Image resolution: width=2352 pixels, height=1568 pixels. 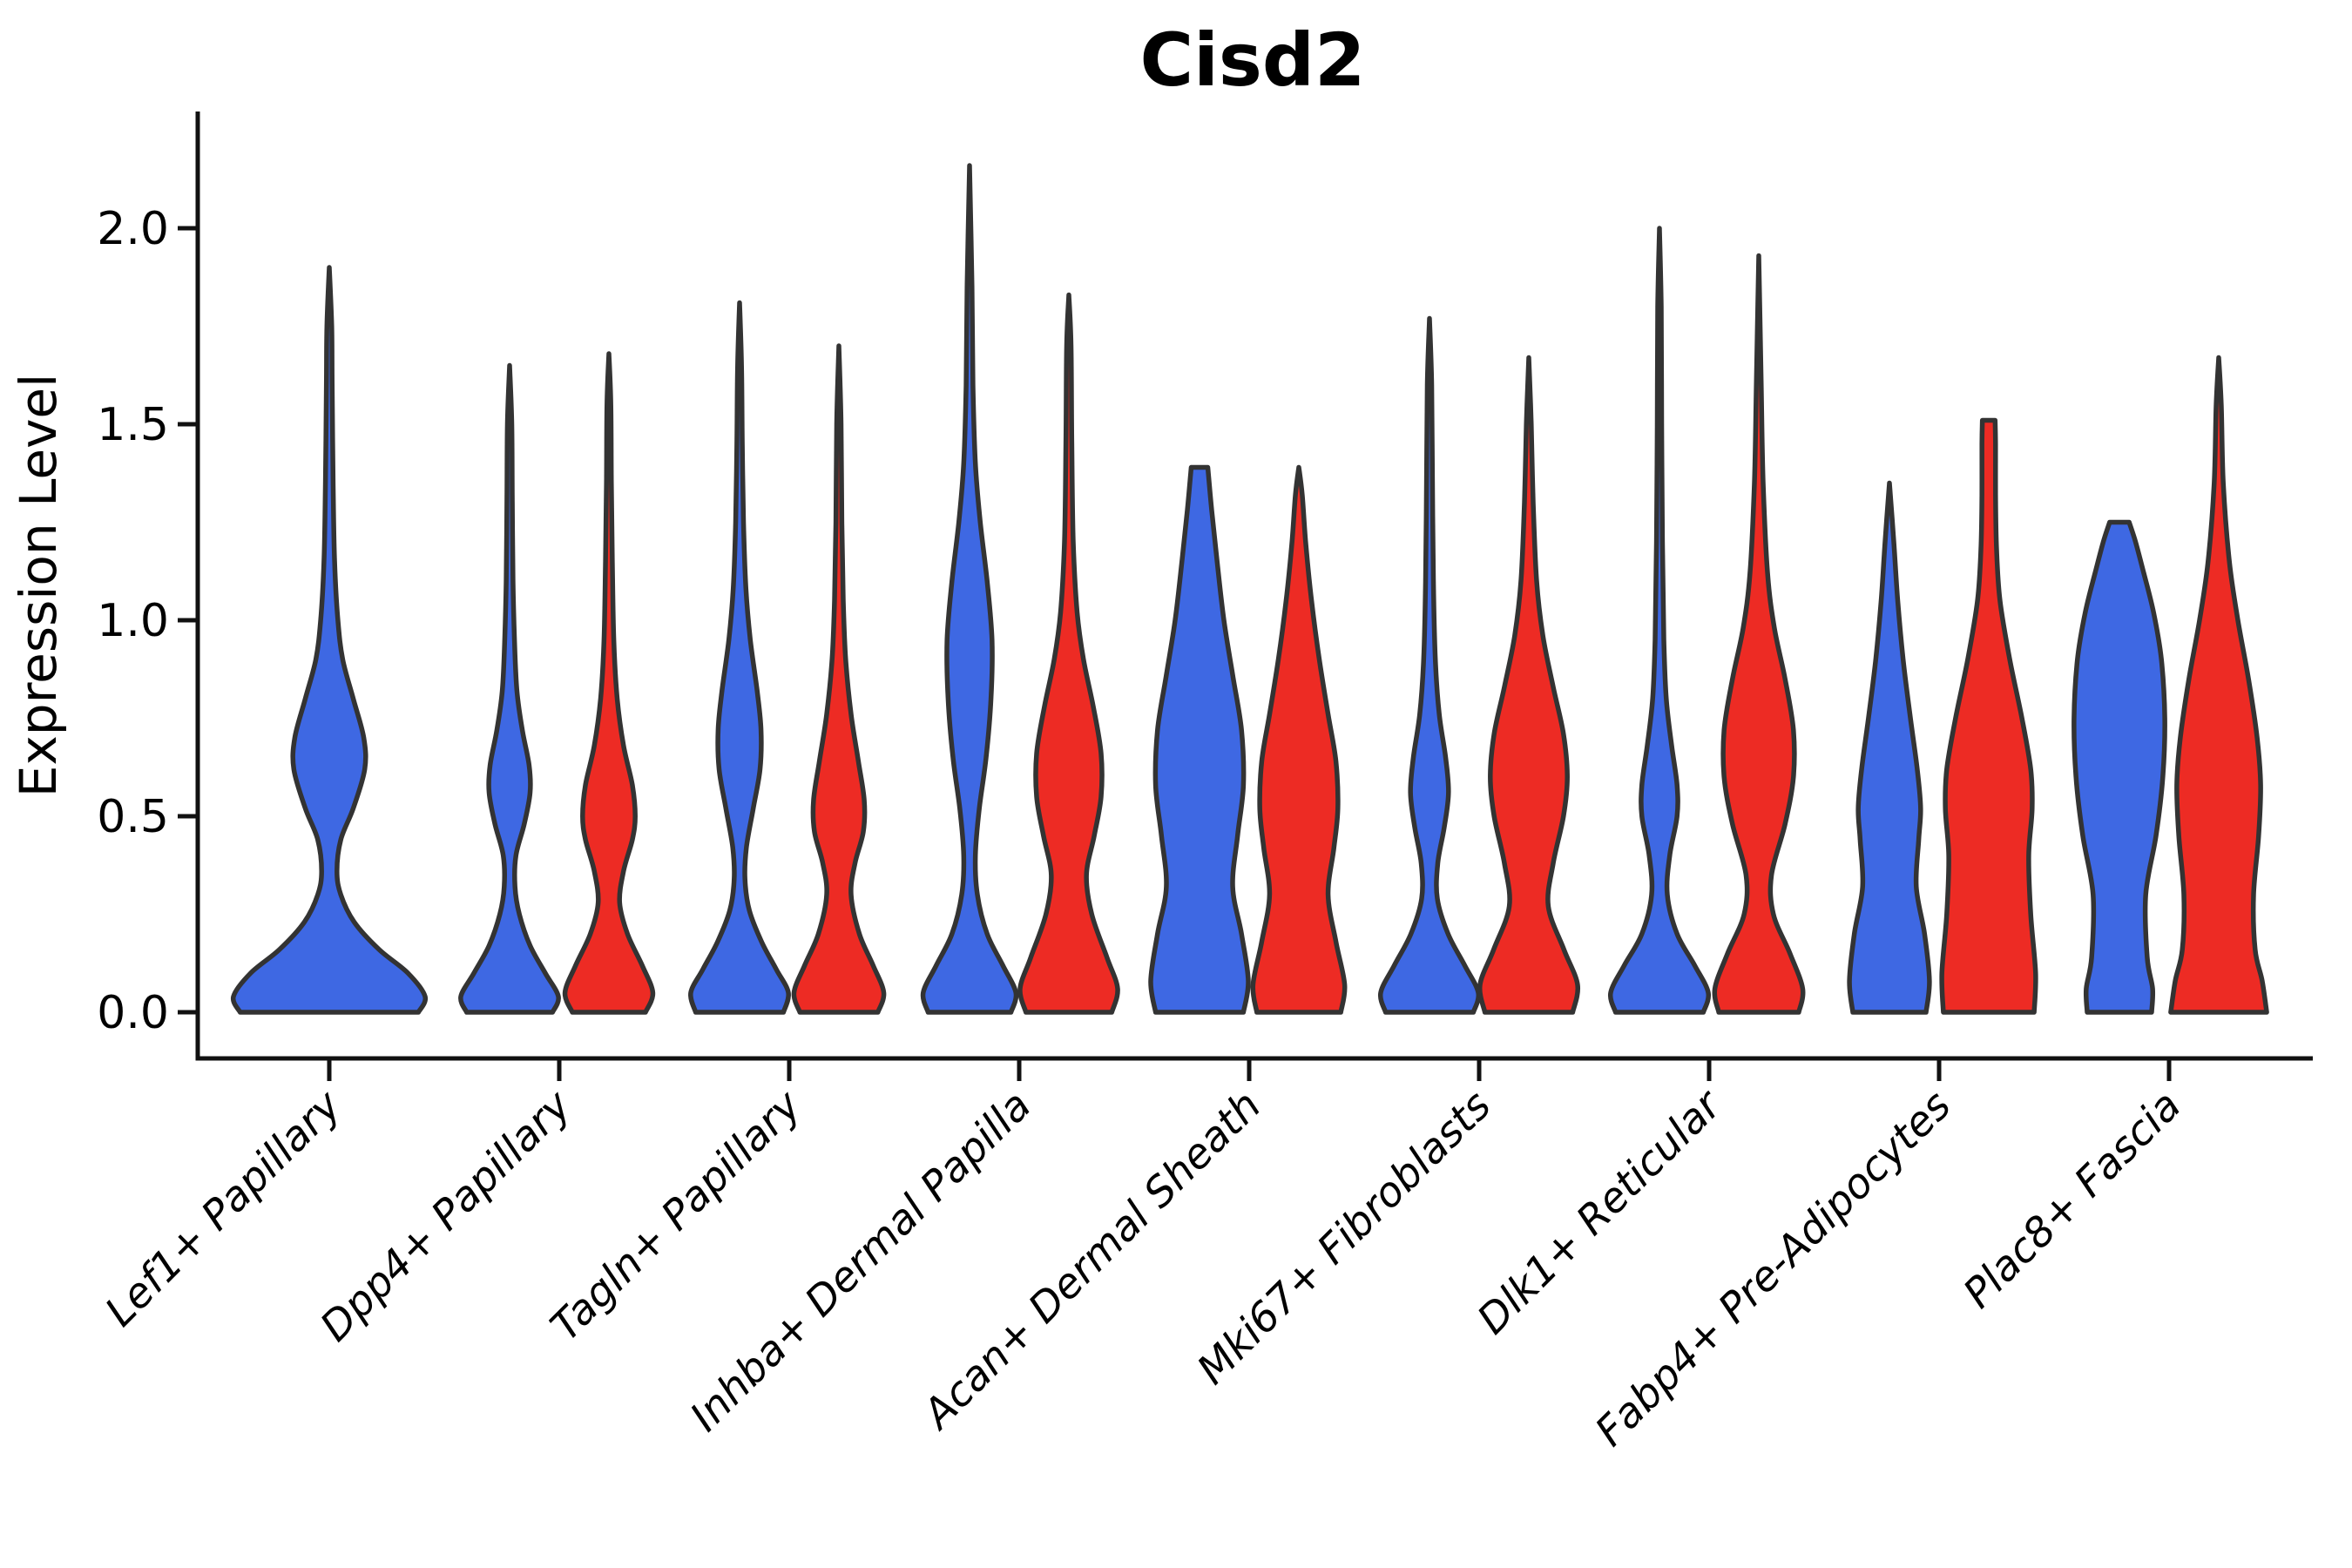 What do you see at coordinates (839, 679) in the screenshot?
I see `violin-tagln-papillary-red` at bounding box center [839, 679].